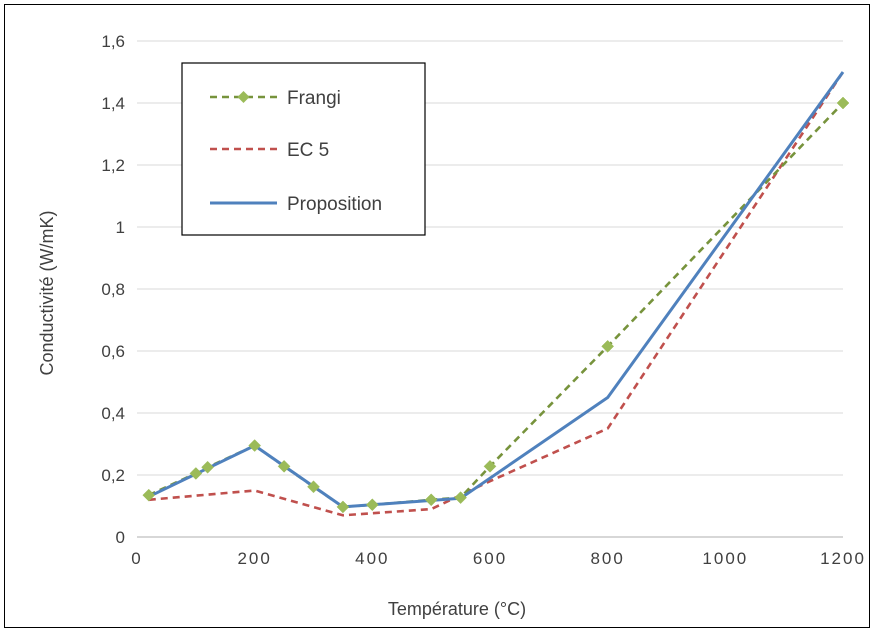 The image size is (876, 632). I want to click on y-tick-label: 1,6, so click(113, 41).